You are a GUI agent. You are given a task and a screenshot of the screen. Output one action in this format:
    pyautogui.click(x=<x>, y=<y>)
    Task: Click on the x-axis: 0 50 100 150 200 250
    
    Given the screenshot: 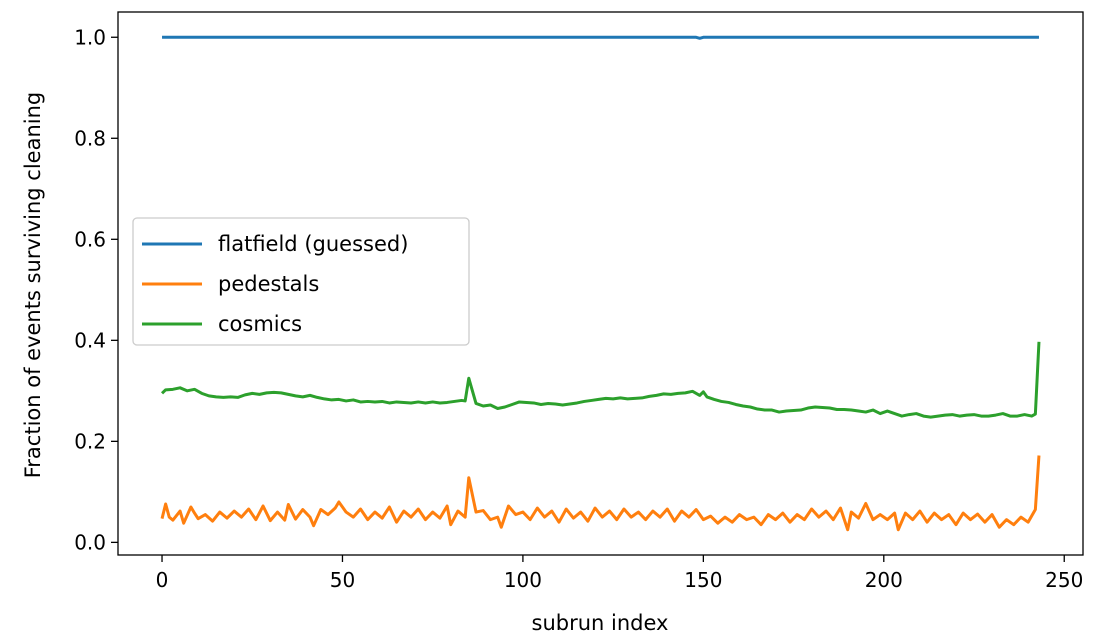 What is the action you would take?
    pyautogui.click(x=619, y=573)
    